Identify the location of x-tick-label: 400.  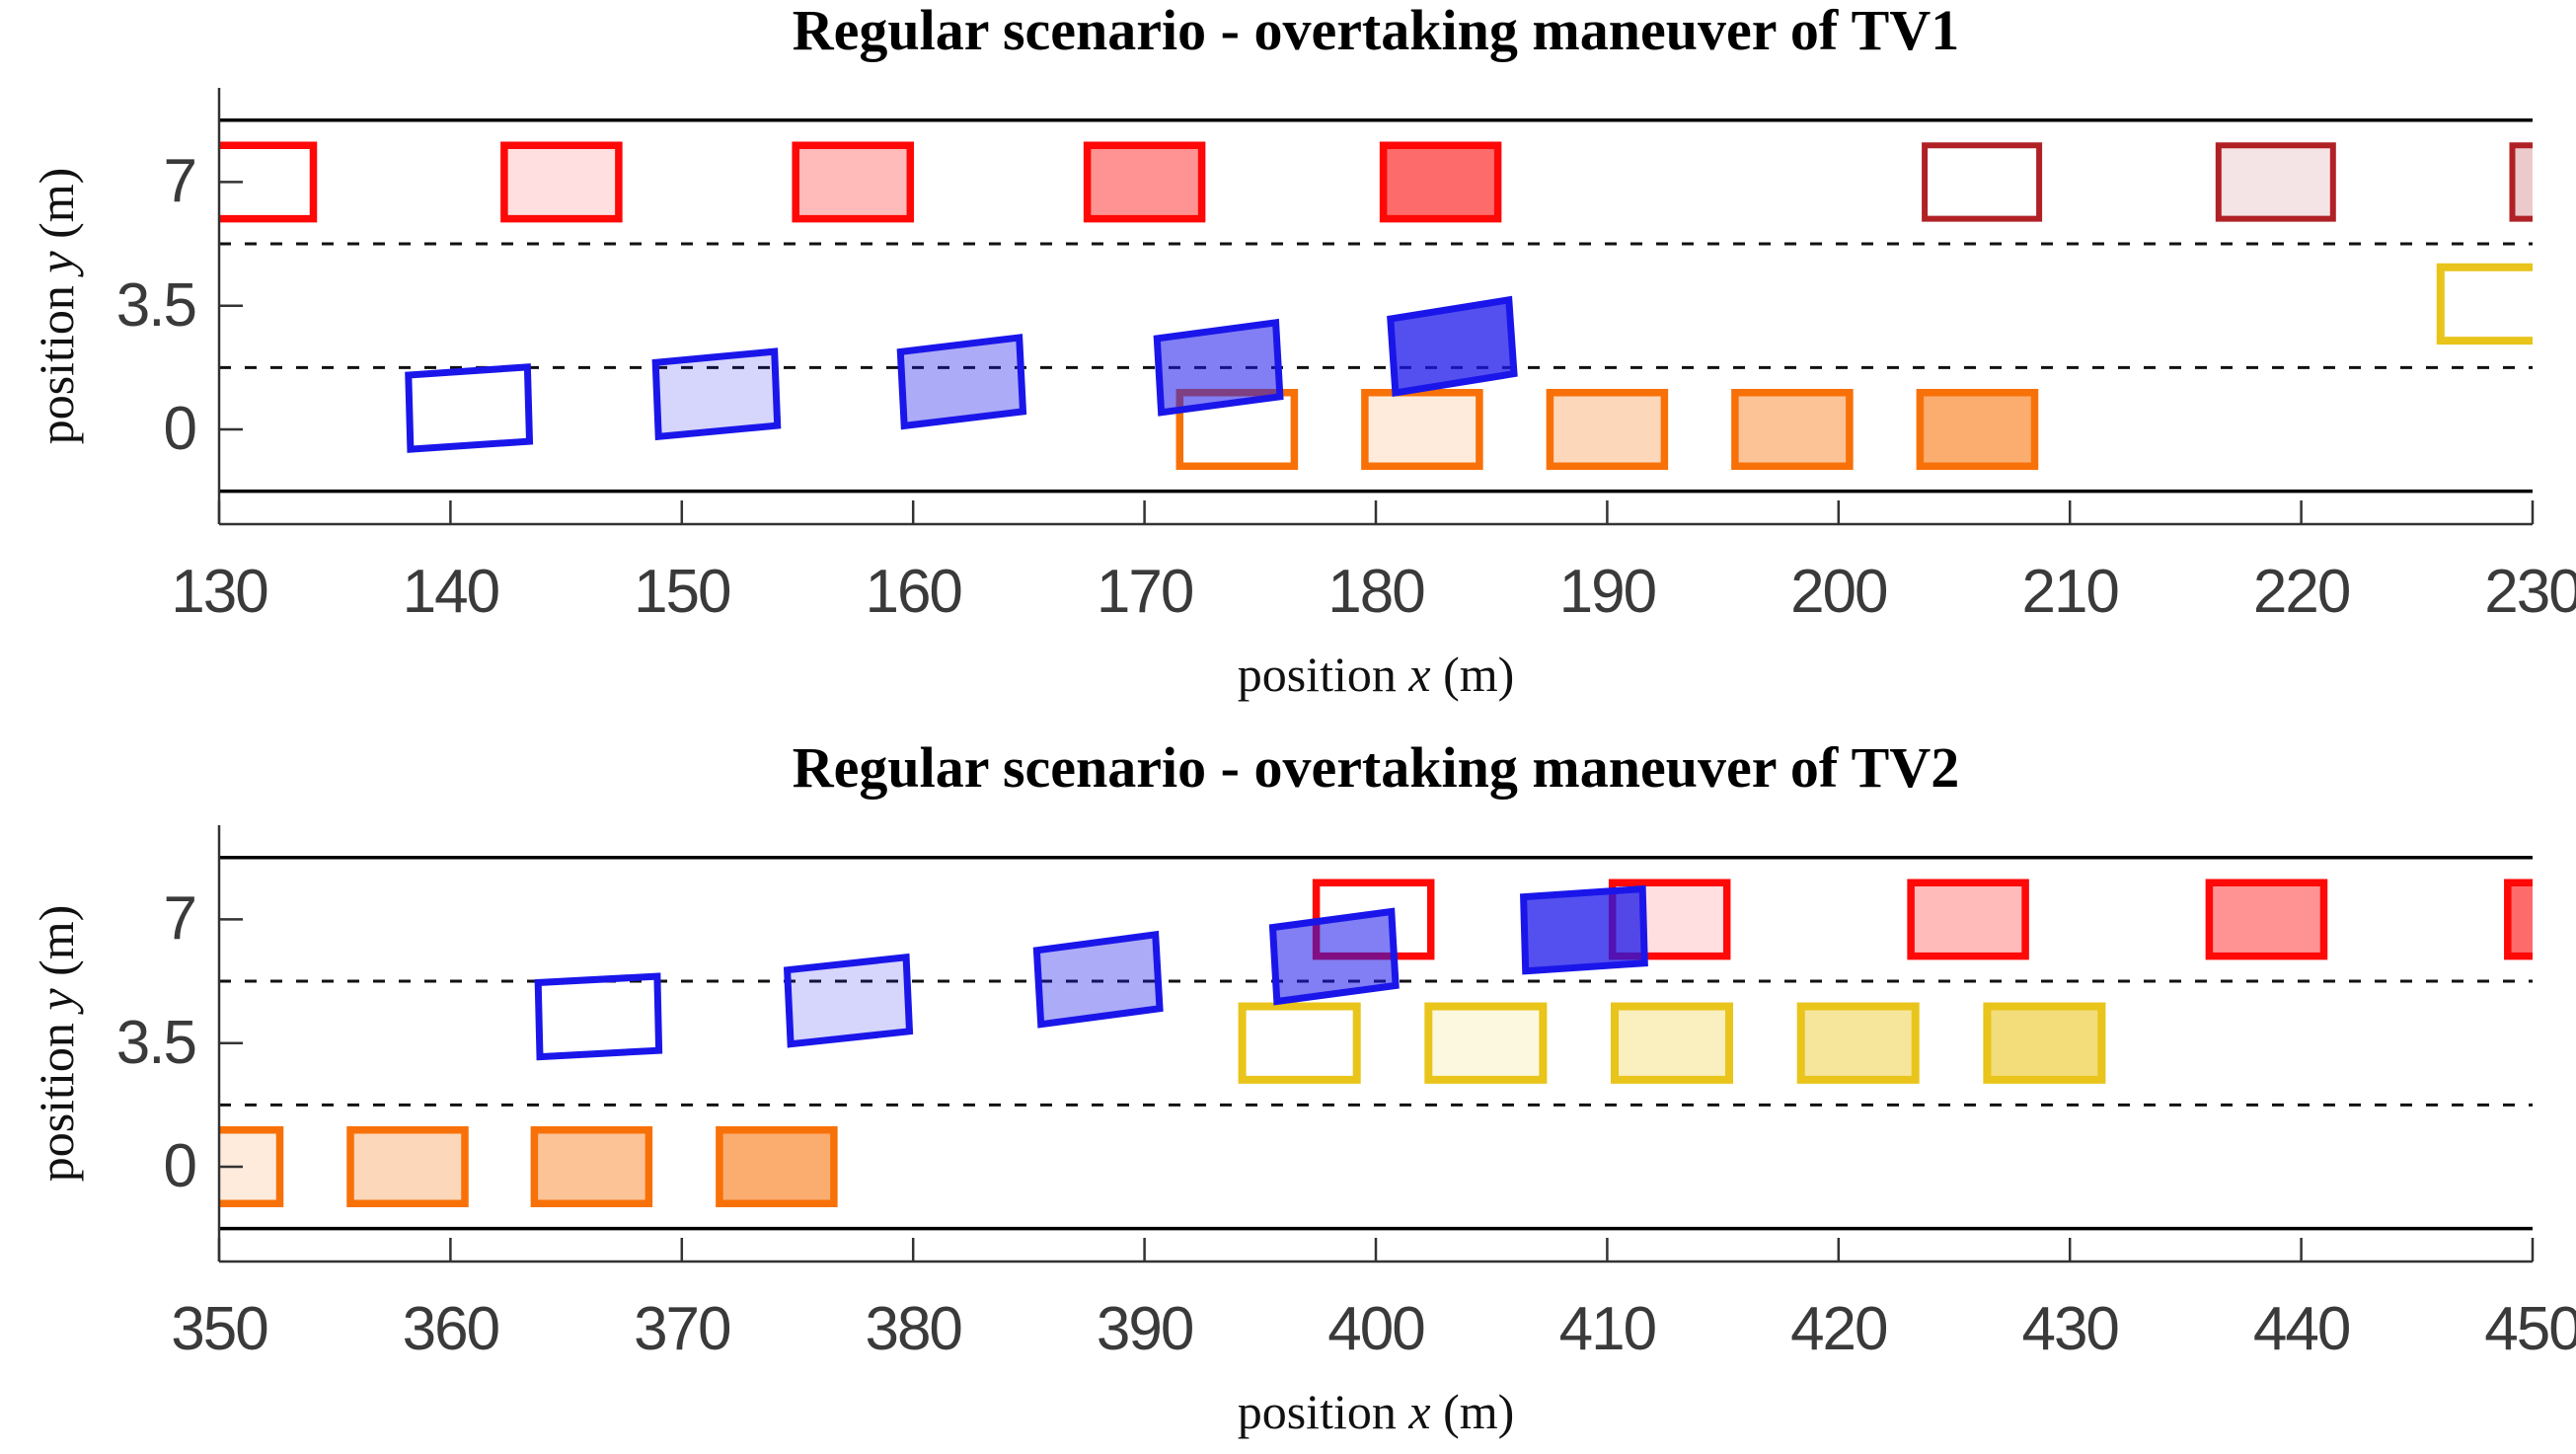
(1376, 1329).